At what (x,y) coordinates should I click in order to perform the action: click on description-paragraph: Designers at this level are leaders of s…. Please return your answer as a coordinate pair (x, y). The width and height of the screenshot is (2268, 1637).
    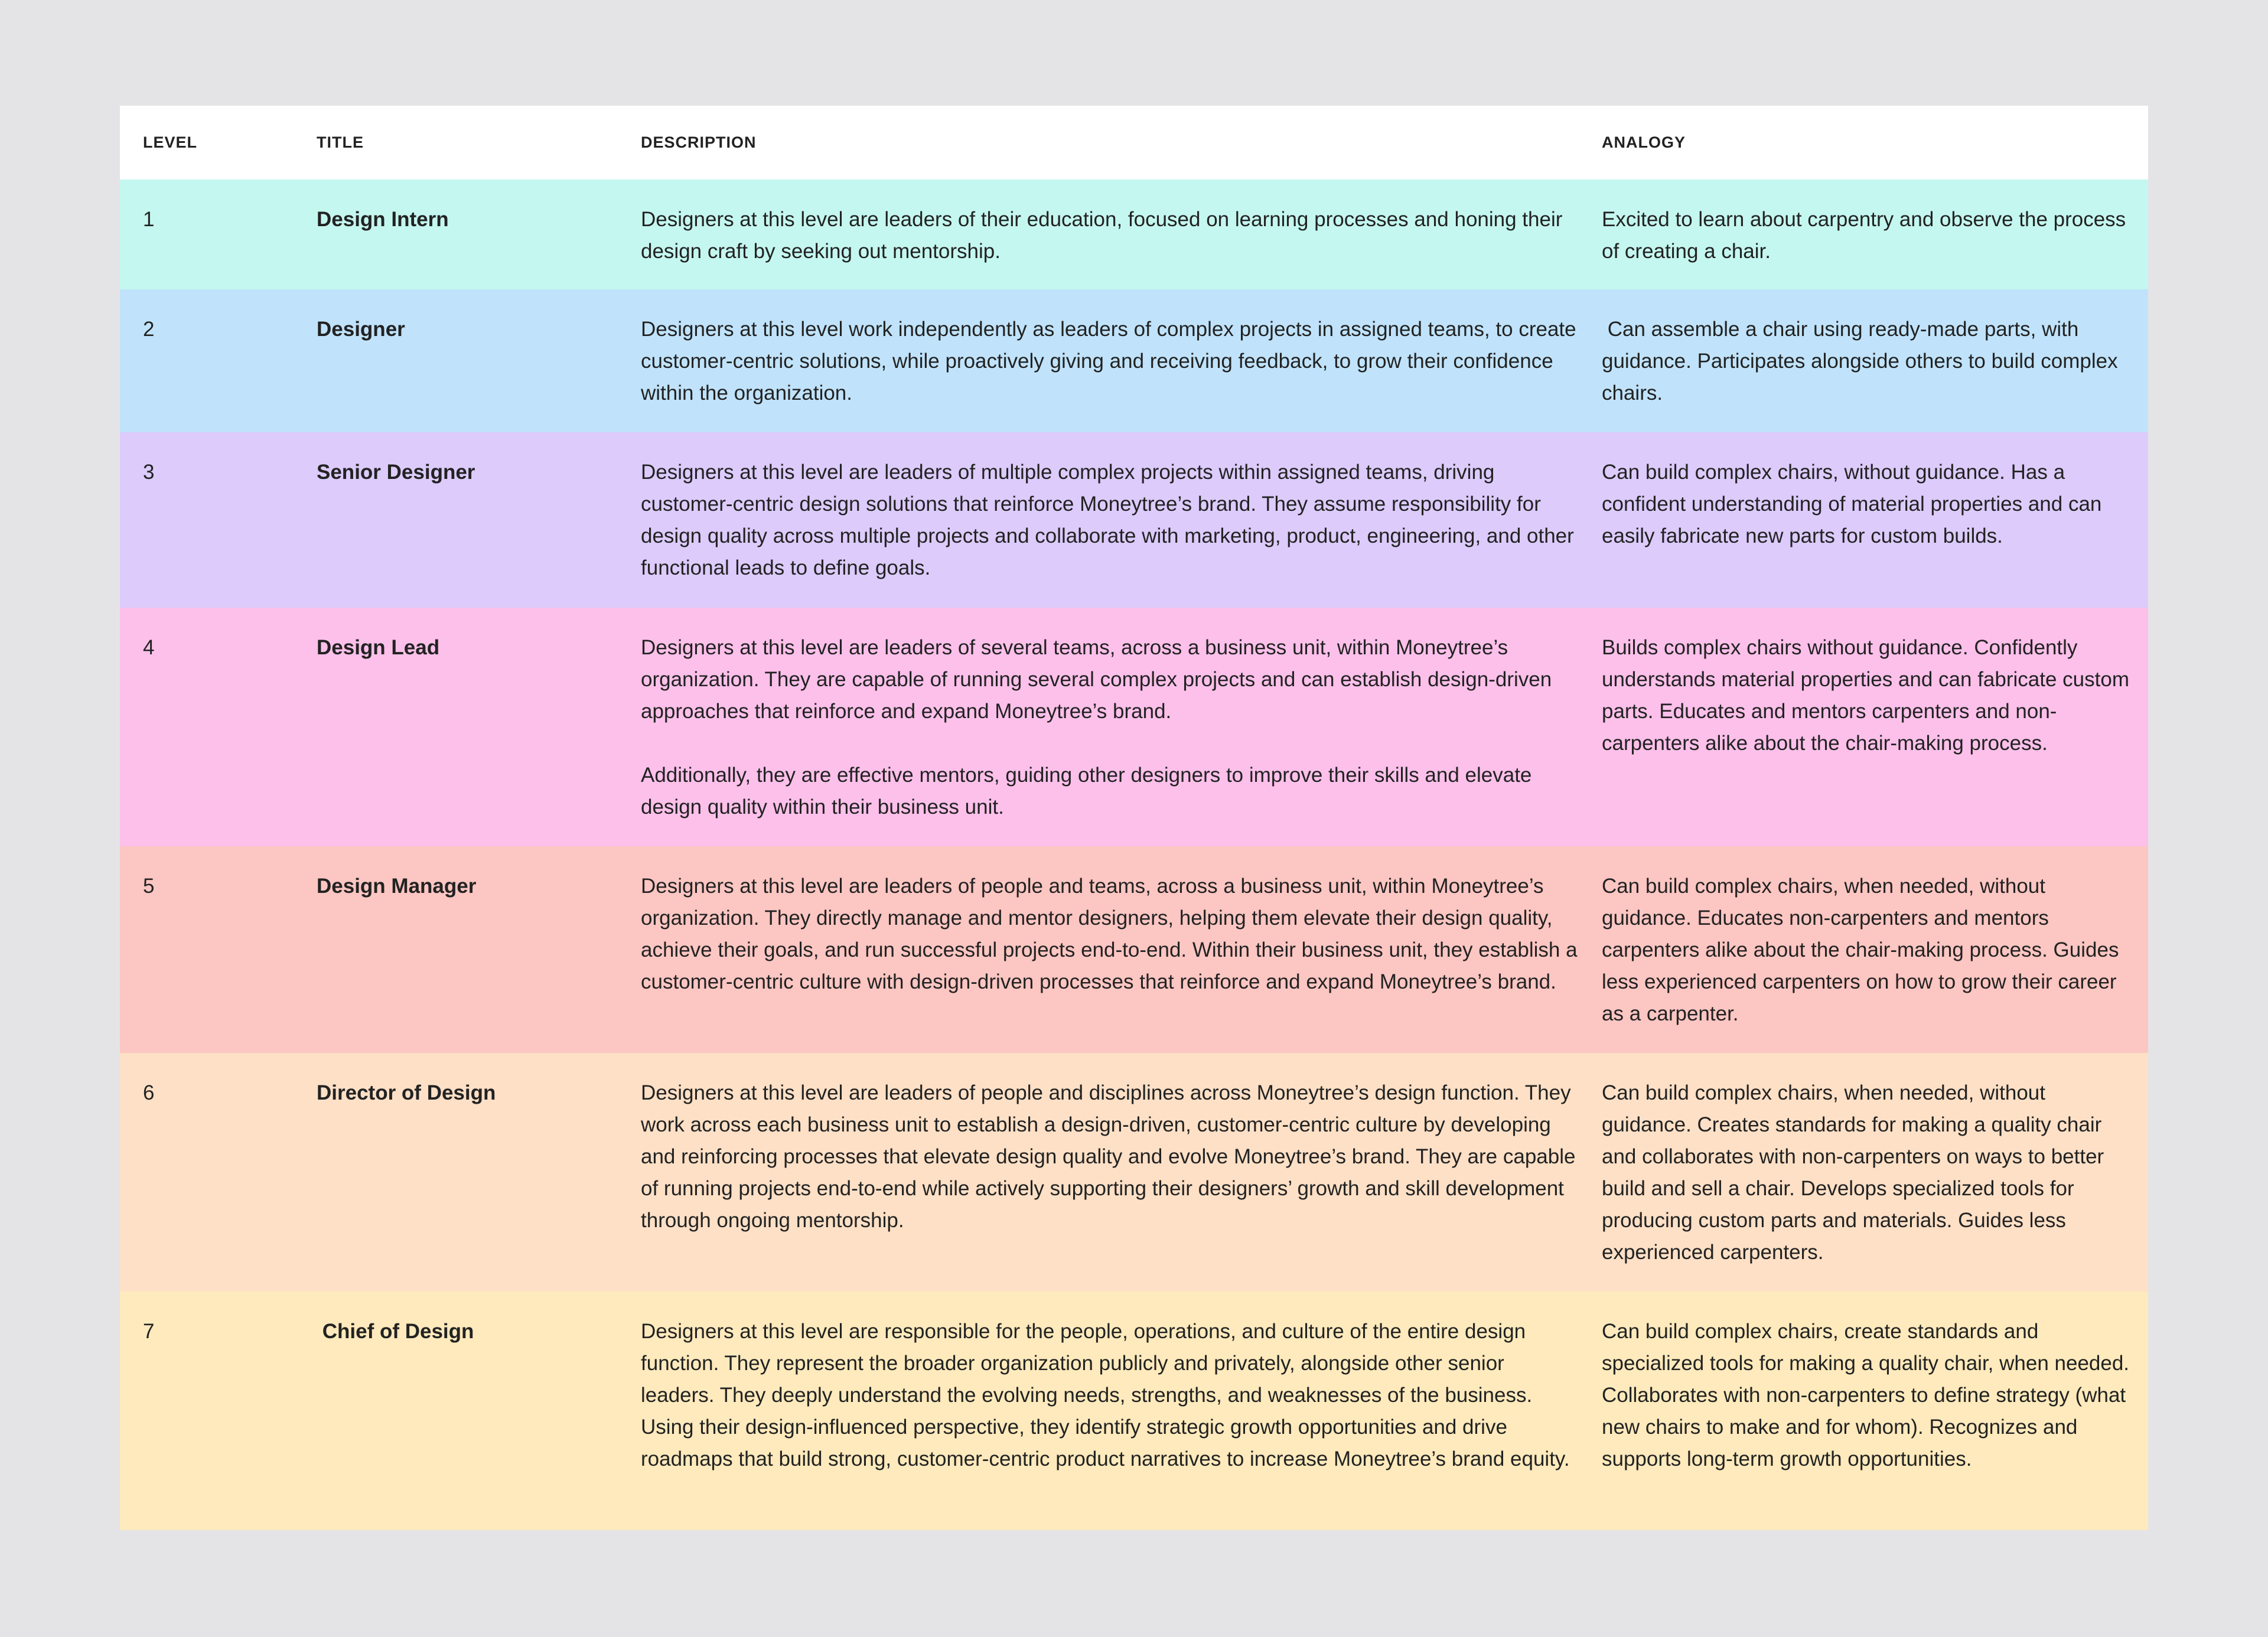
    Looking at the image, I should click on (1099, 680).